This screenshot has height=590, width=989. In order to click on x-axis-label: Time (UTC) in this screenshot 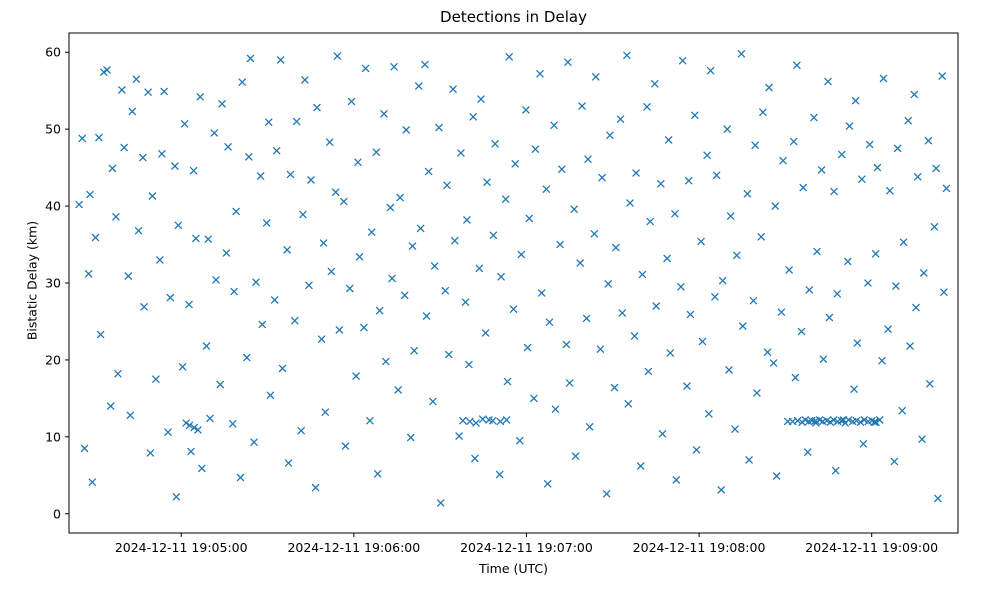, I will do `click(513, 568)`.